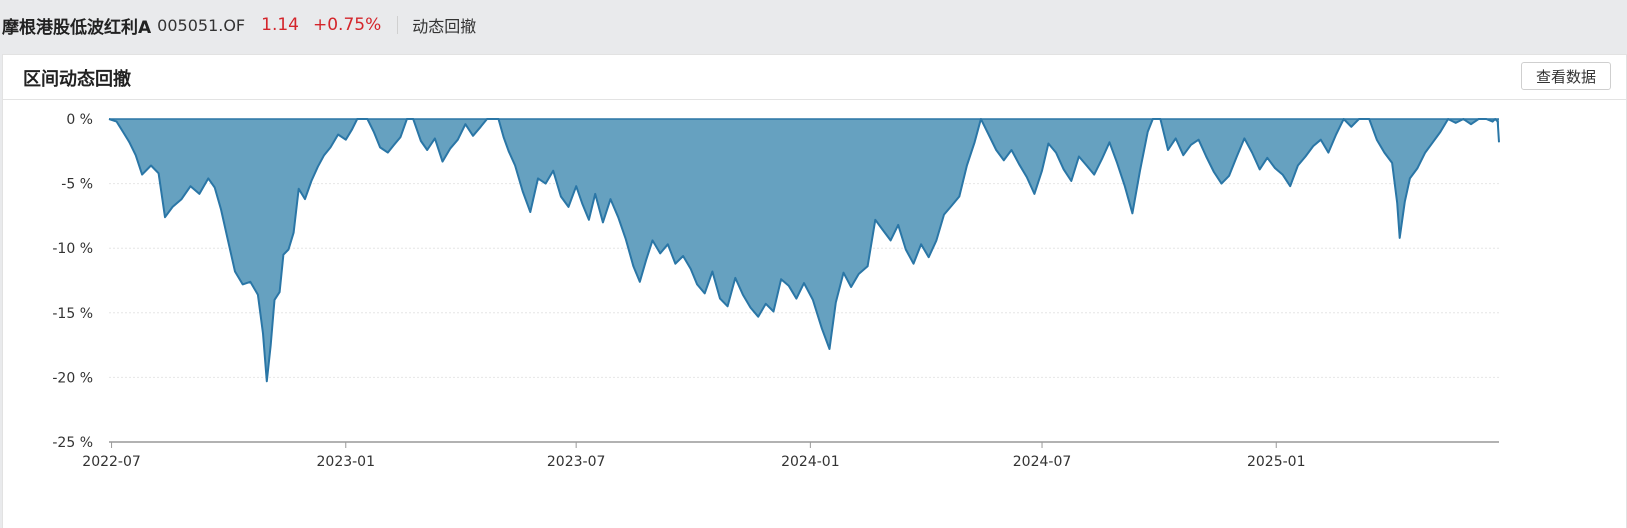 This screenshot has width=1627, height=528. Describe the element at coordinates (77, 185) in the screenshot. I see `y-tick-label: -5 %` at that location.